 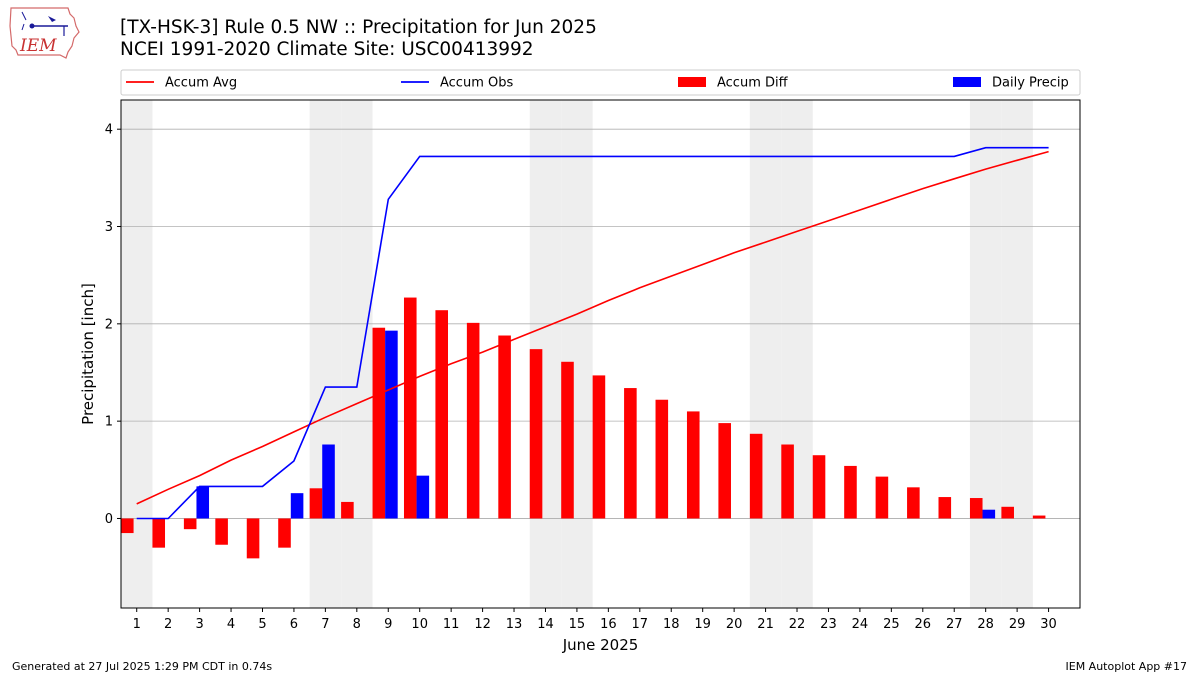 What do you see at coordinates (514, 624) in the screenshot?
I see `x-tick-label: 13` at bounding box center [514, 624].